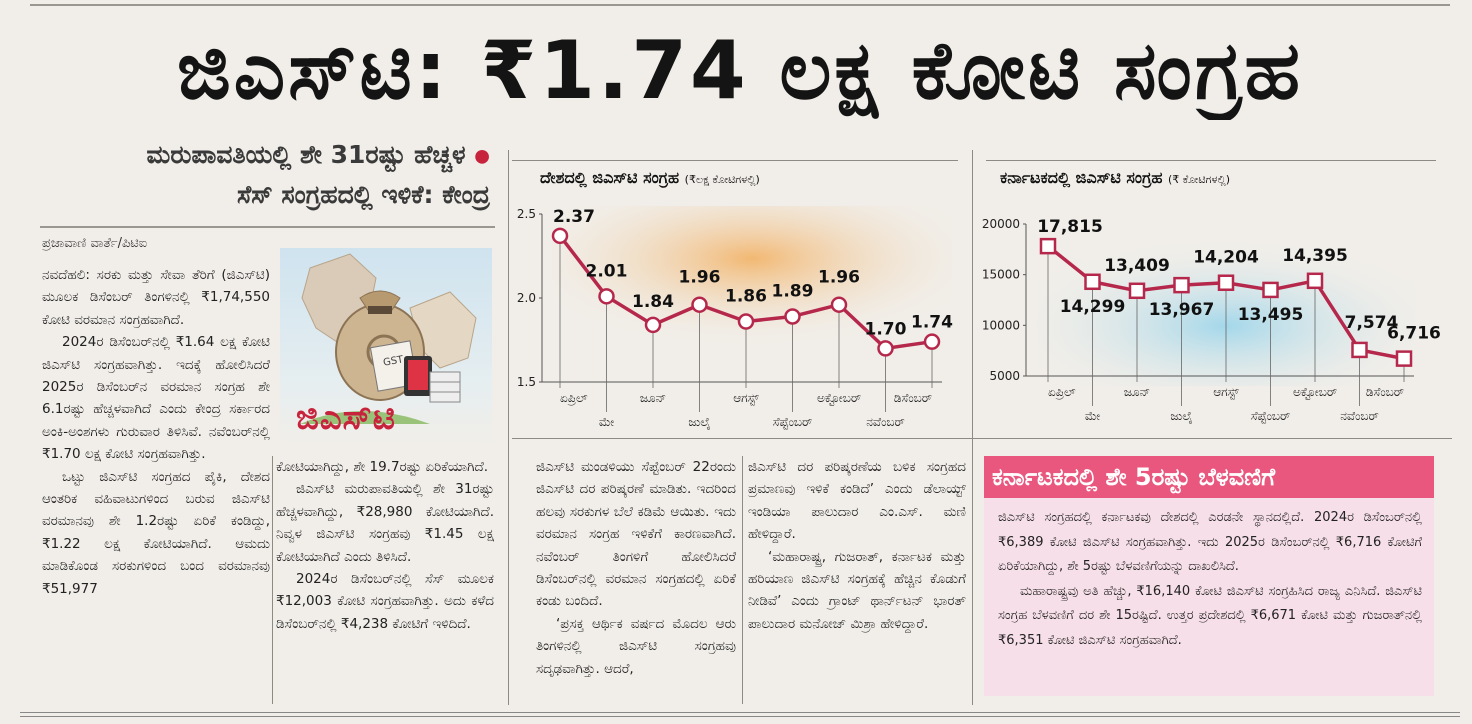  What do you see at coordinates (740, 714) in the screenshot?
I see `bottom-rule` at bounding box center [740, 714].